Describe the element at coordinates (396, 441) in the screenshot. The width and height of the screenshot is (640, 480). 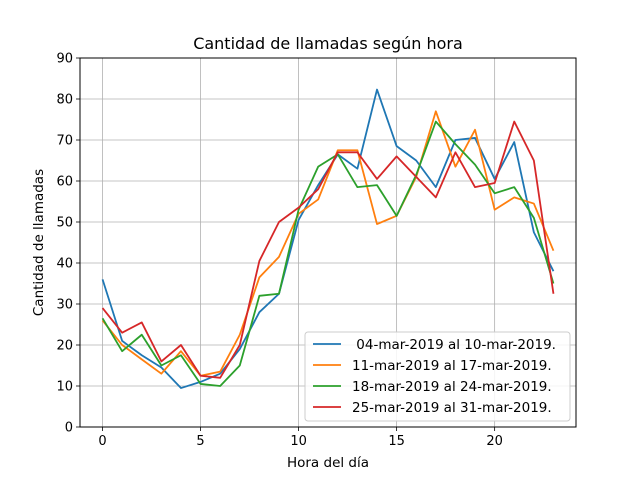
I see `x-tick-label: 15` at that location.